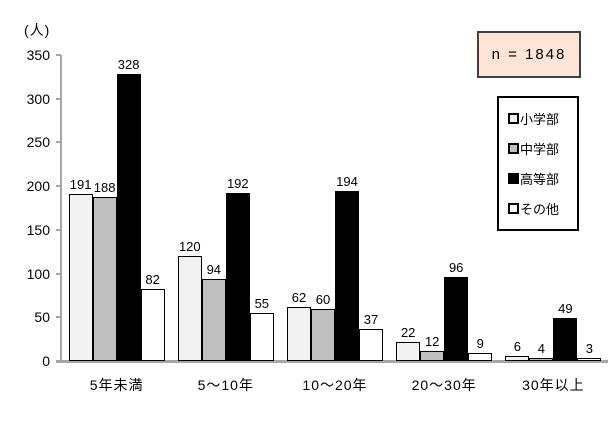  Describe the element at coordinates (347, 182) in the screenshot. I see `bar-value-label: 194` at that location.